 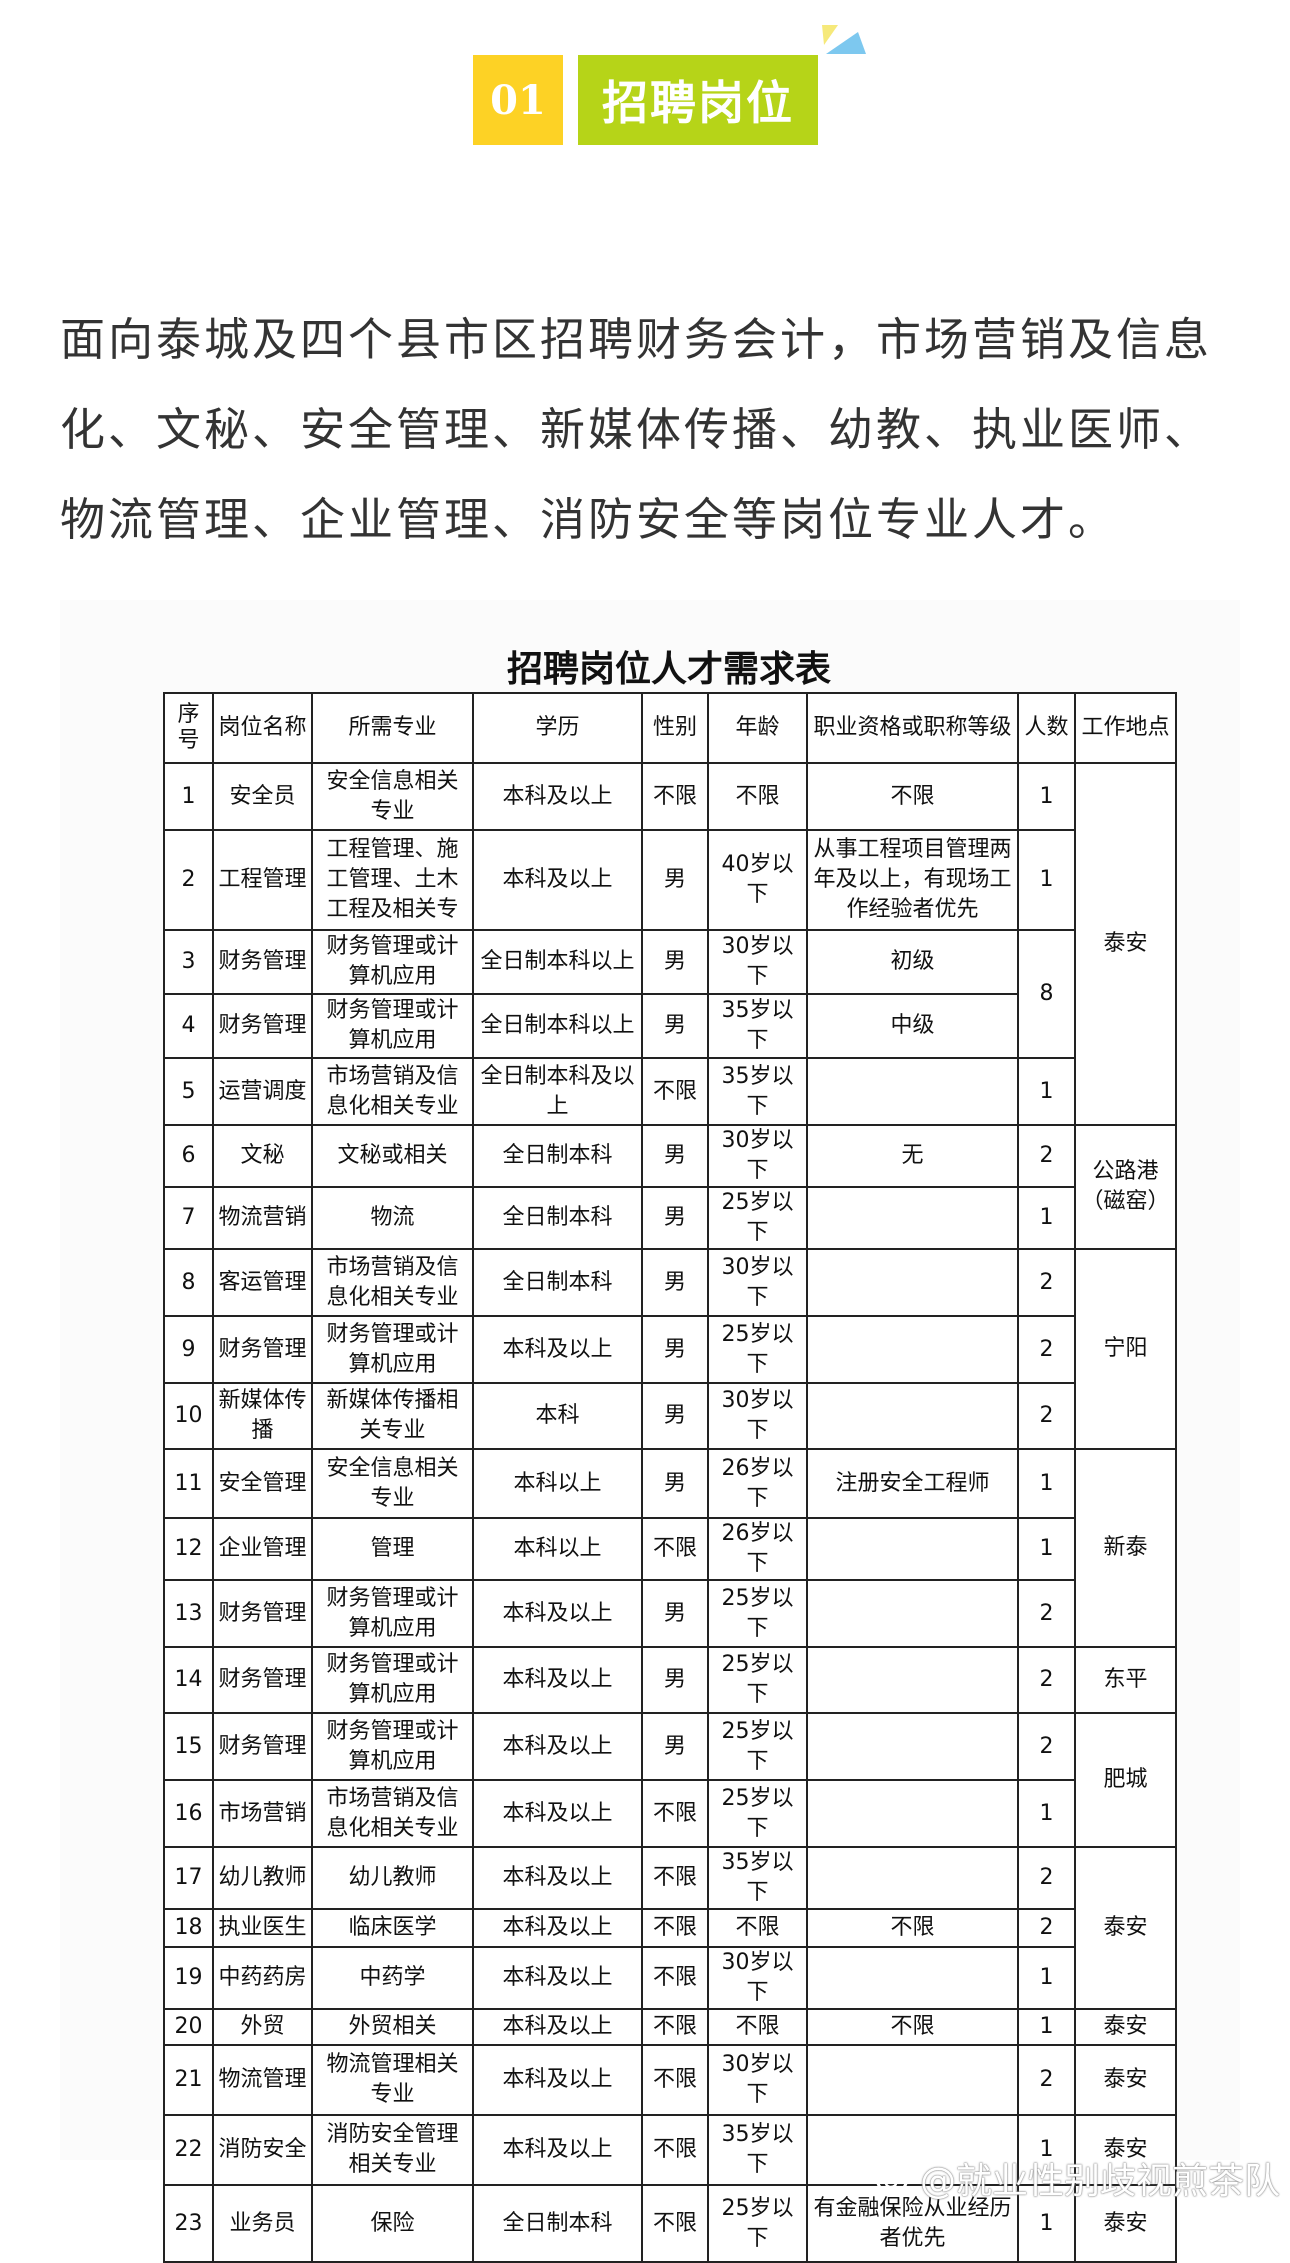 I want to click on cell-position: 安全员, so click(x=262, y=796).